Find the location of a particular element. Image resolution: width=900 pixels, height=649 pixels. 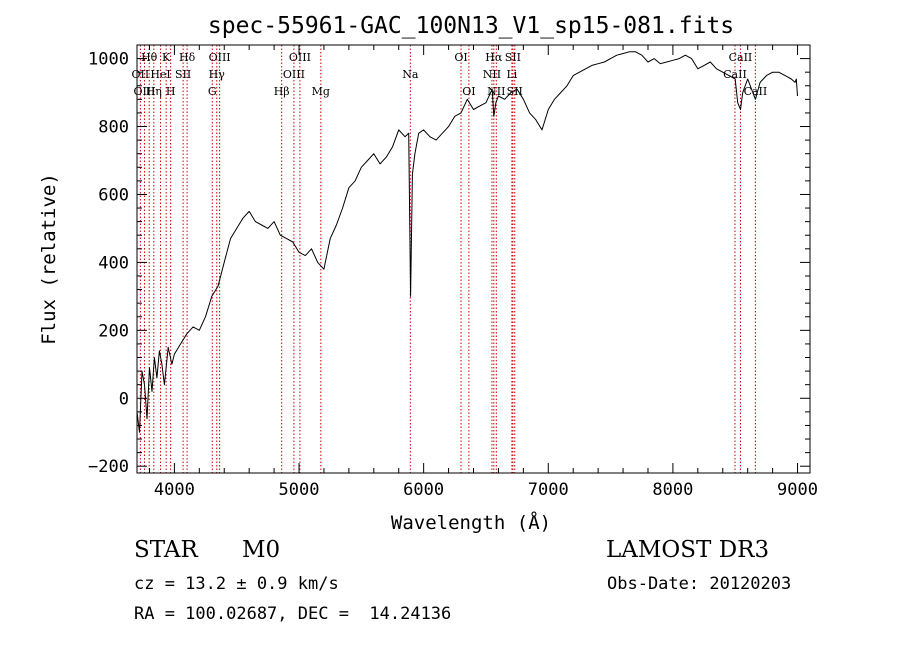

line-label-15: Mg is located at coordinates (321, 91).